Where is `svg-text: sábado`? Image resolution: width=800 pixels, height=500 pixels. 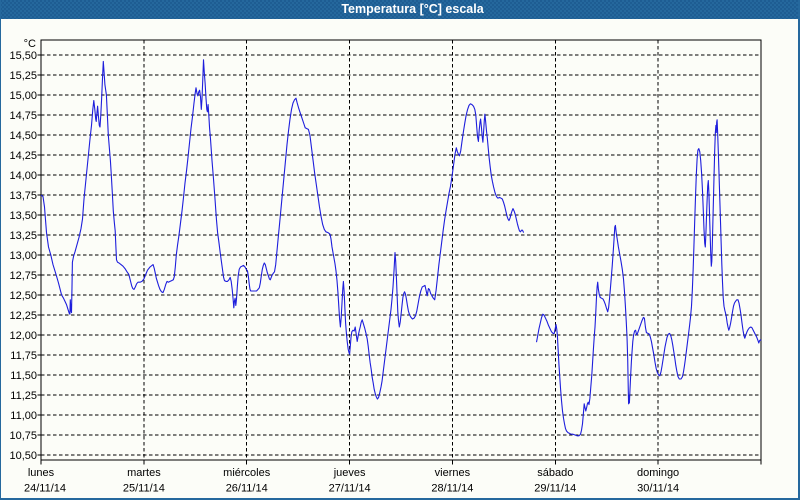 svg-text: sábado is located at coordinates (555, 473).